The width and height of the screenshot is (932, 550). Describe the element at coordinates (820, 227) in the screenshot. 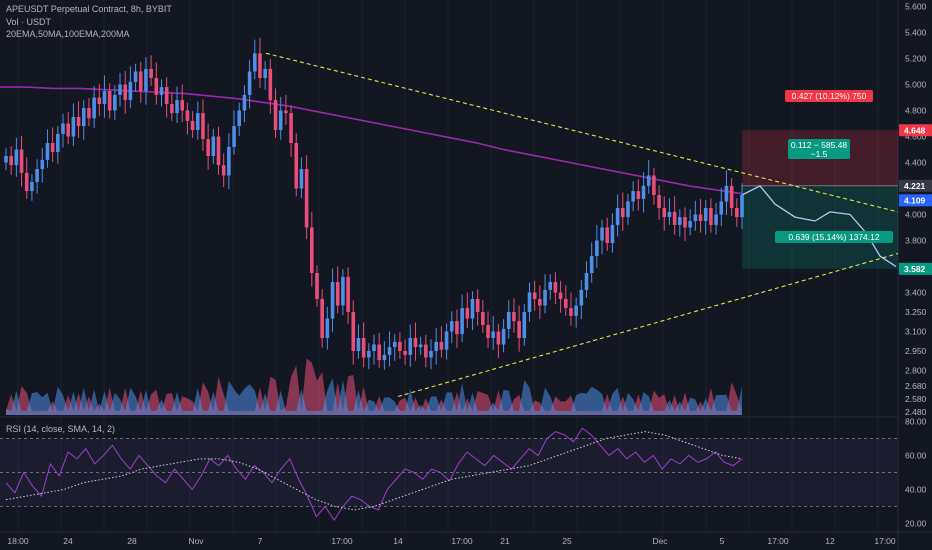

I see `target-zone` at that location.